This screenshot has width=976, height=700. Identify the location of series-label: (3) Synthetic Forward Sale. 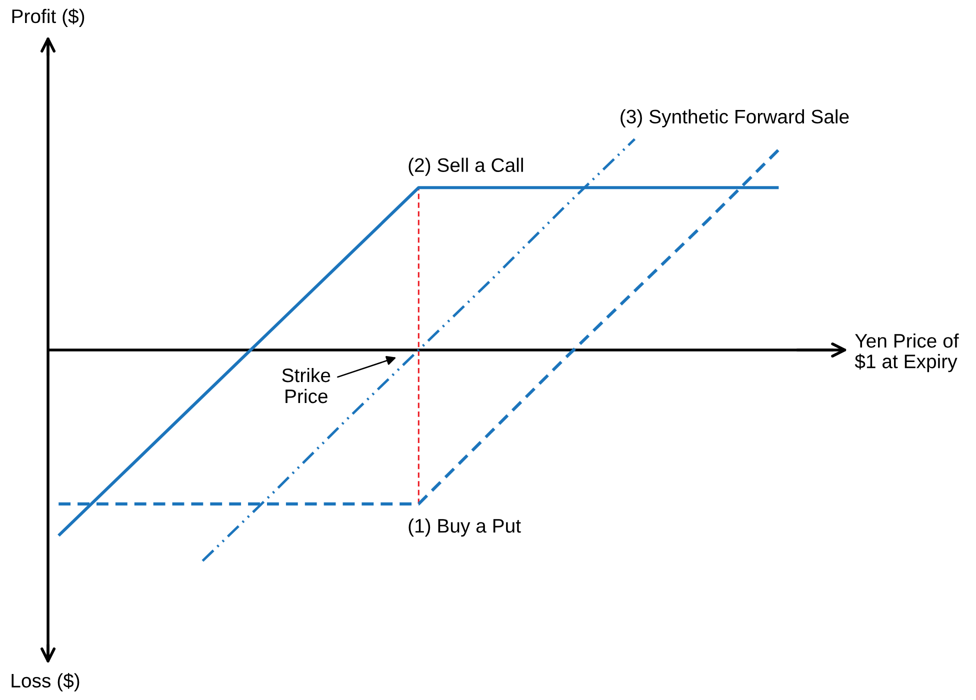
(734, 118).